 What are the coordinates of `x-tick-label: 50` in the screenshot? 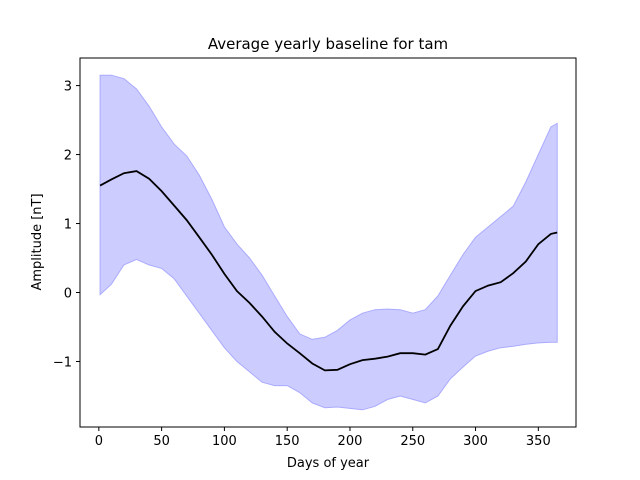 It's located at (161, 441).